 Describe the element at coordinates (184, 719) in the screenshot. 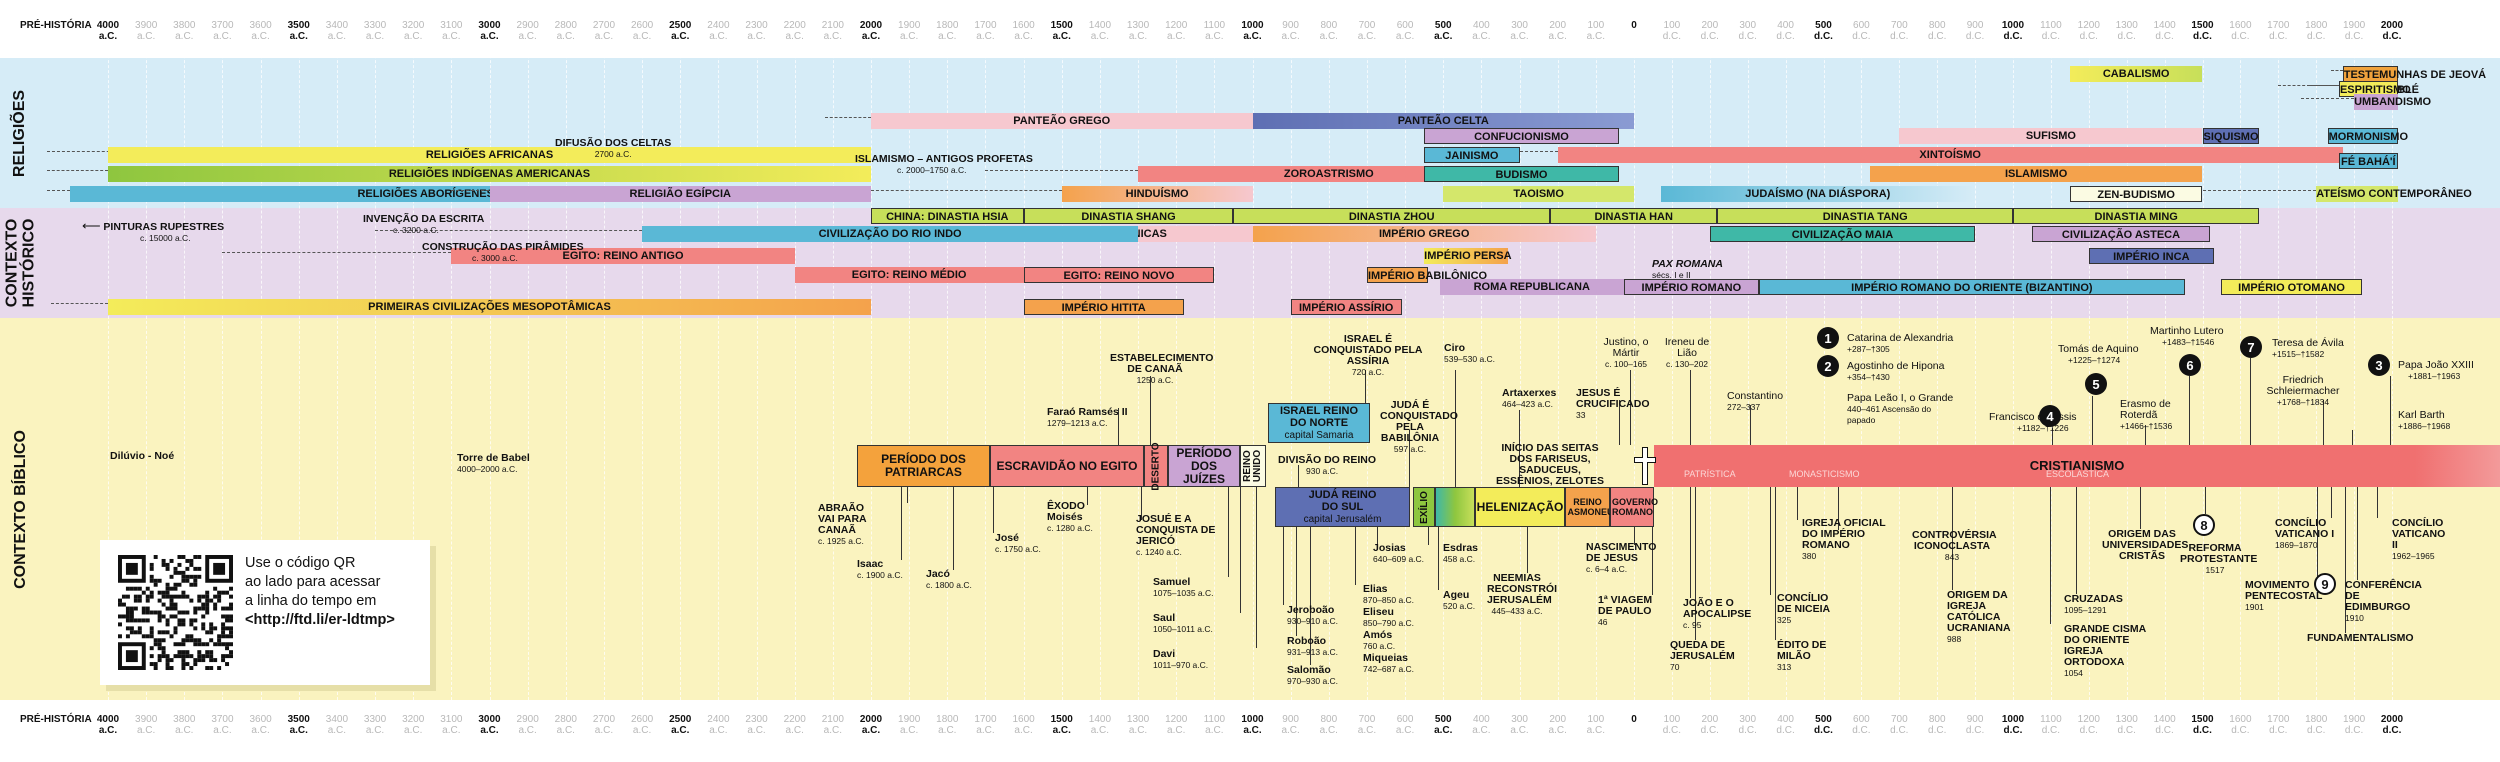

I see `axis-tick-year: 3800` at that location.